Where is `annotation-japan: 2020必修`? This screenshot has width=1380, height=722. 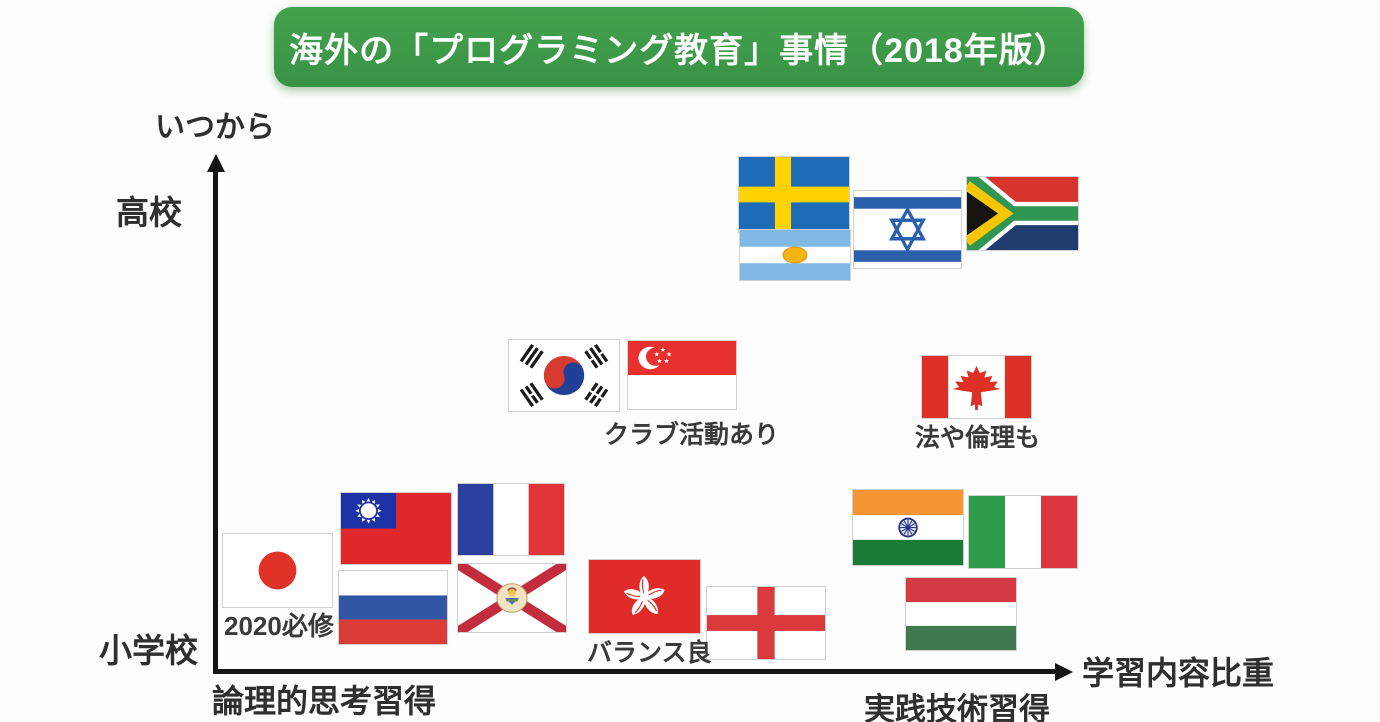 annotation-japan: 2020必修 is located at coordinates (279, 626).